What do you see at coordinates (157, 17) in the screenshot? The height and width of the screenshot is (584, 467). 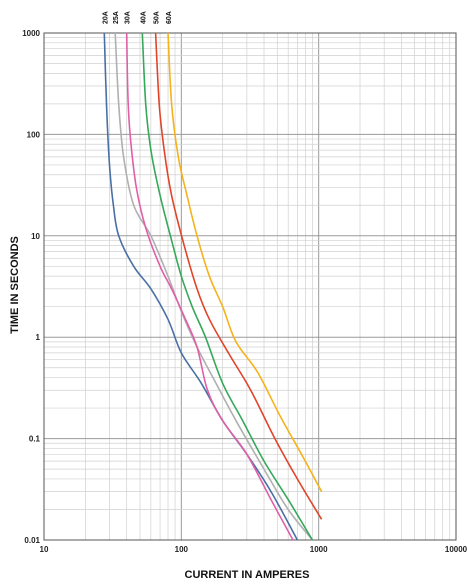 I see `series-label-50a: 50A` at bounding box center [157, 17].